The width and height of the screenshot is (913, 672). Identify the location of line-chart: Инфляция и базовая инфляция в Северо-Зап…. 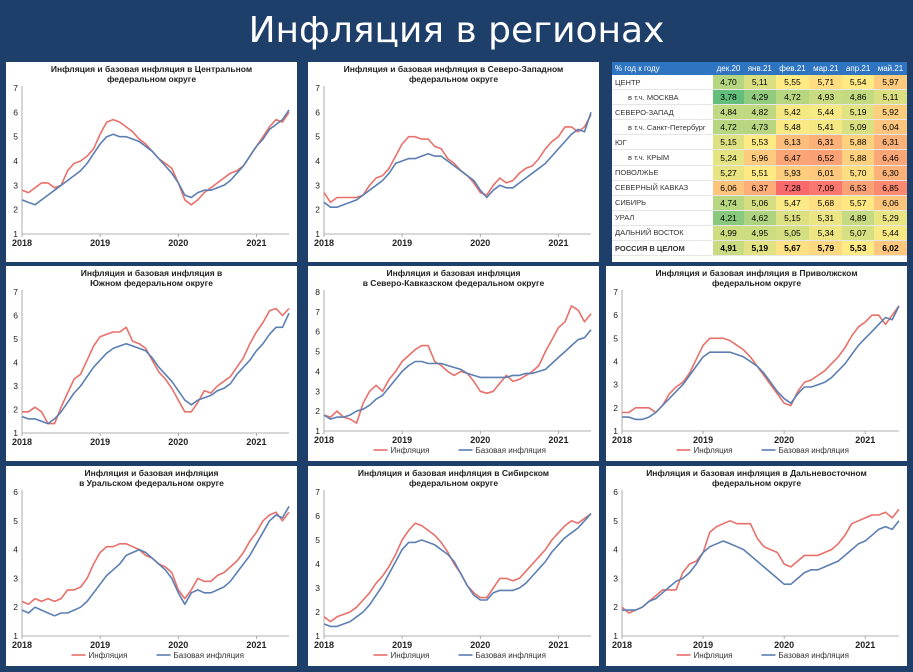
(453, 156).